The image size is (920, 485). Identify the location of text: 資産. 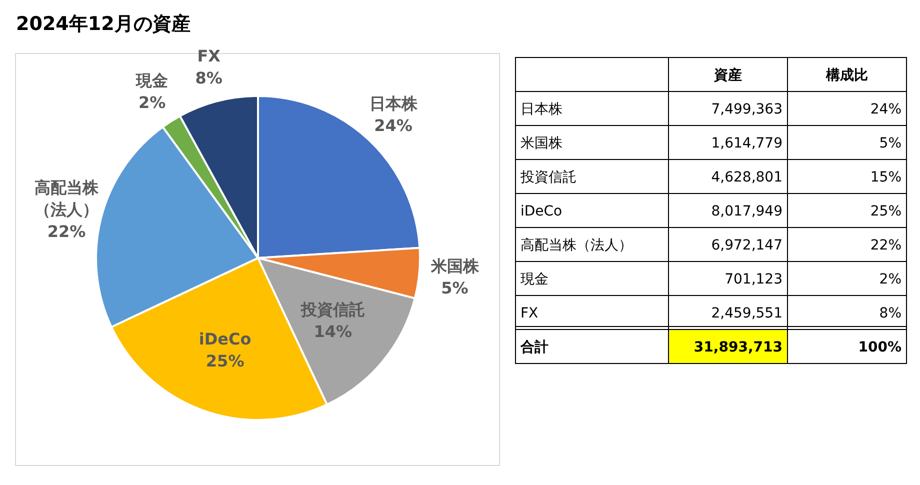
(727, 75).